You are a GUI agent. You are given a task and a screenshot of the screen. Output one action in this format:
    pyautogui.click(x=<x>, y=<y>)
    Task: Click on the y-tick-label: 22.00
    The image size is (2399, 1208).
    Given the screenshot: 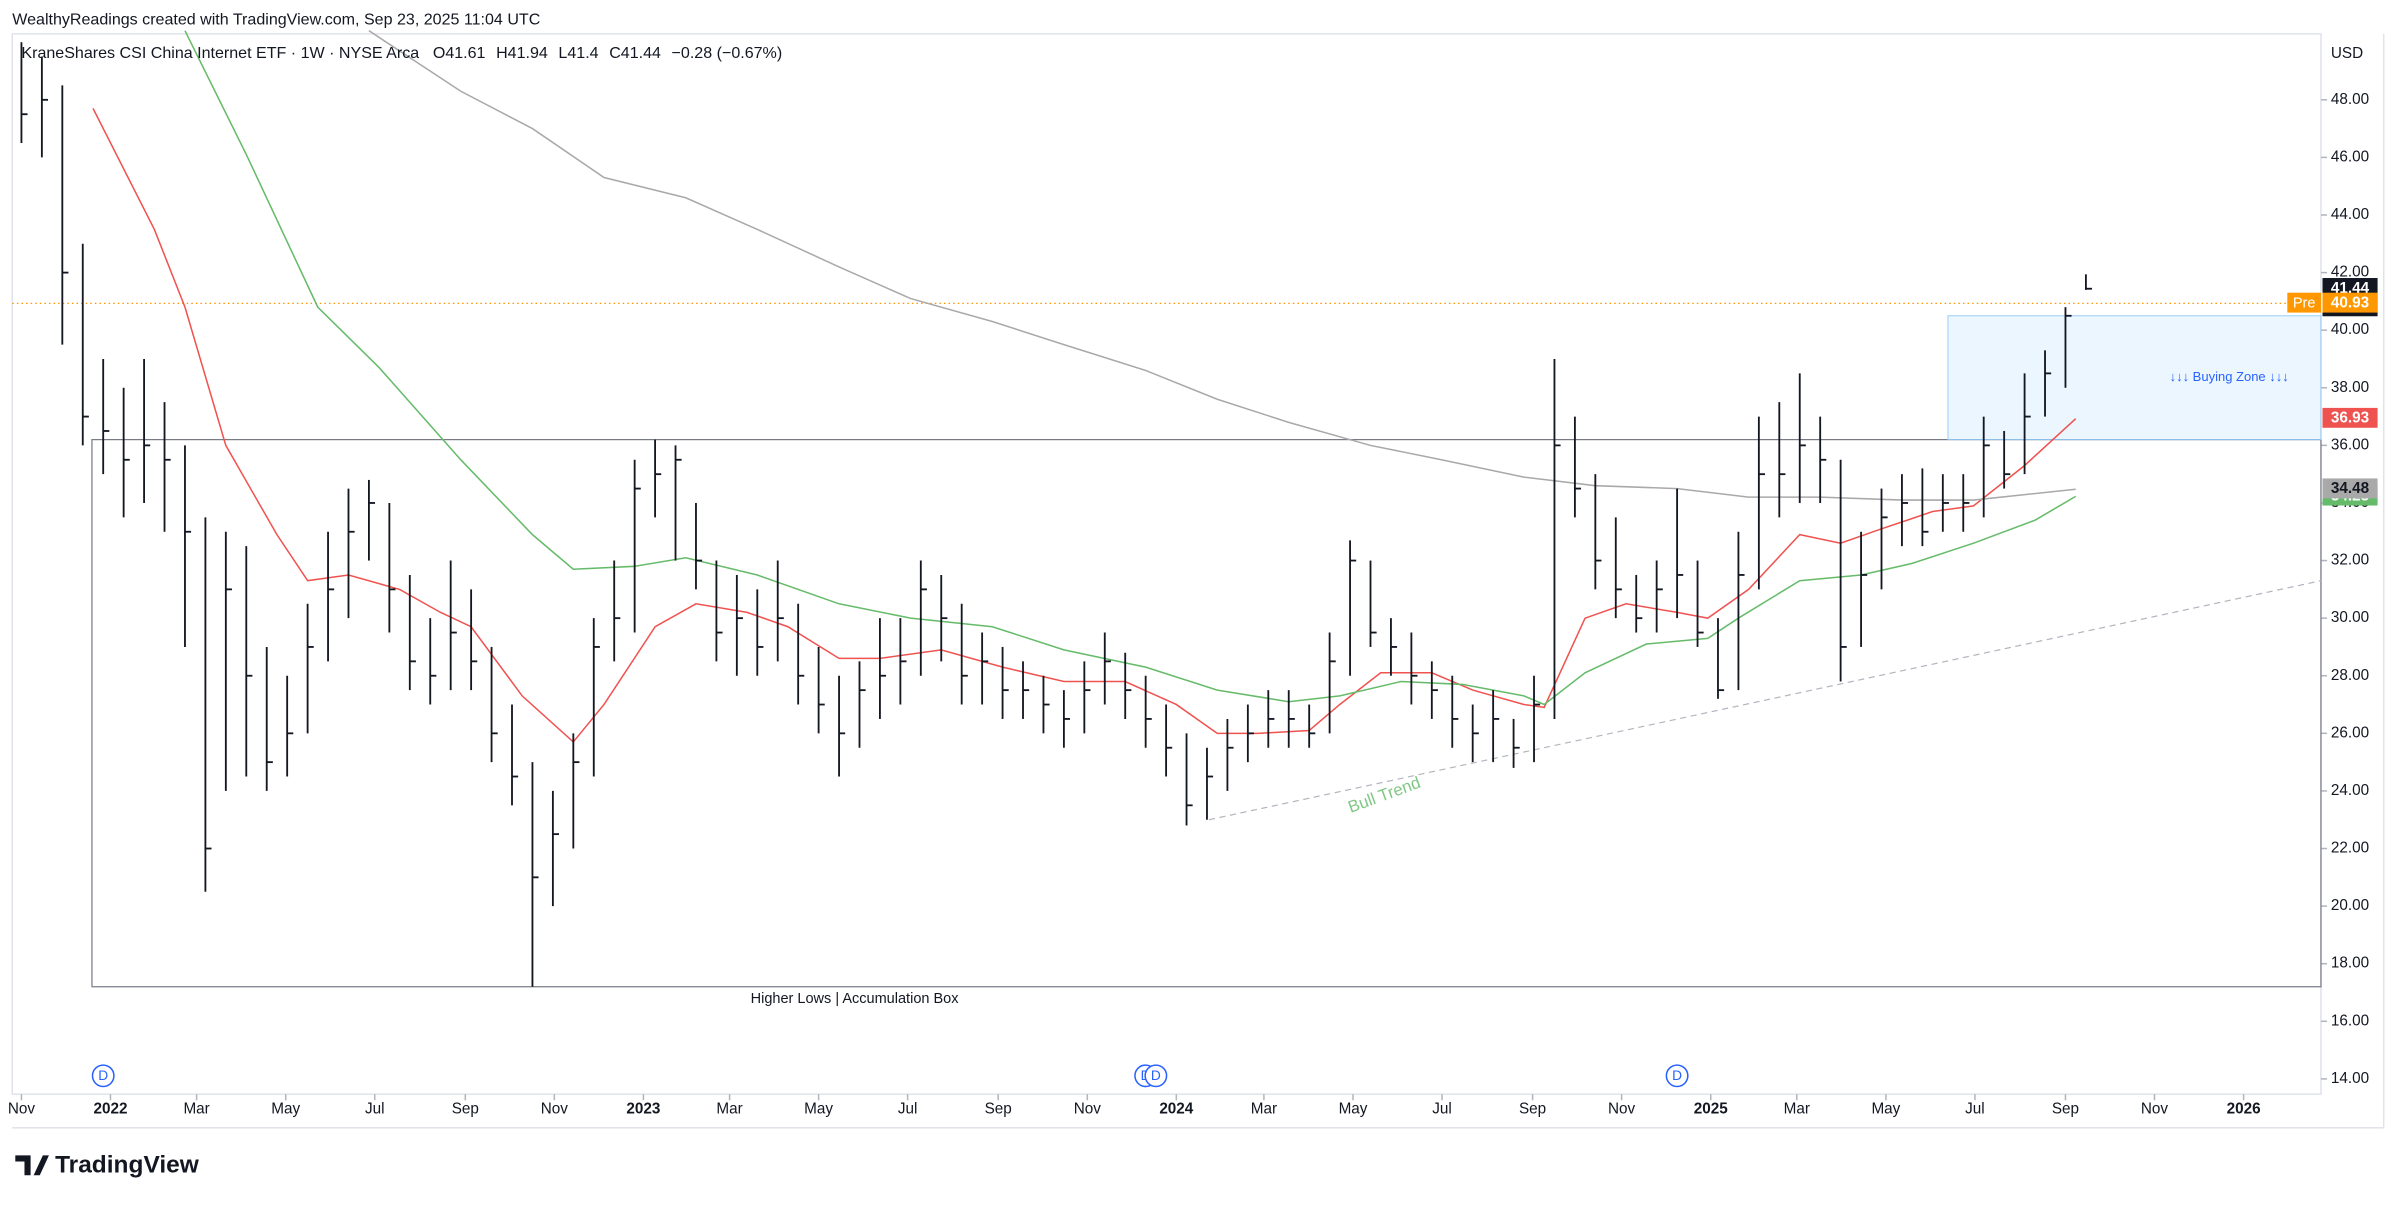 What is the action you would take?
    pyautogui.click(x=2350, y=848)
    